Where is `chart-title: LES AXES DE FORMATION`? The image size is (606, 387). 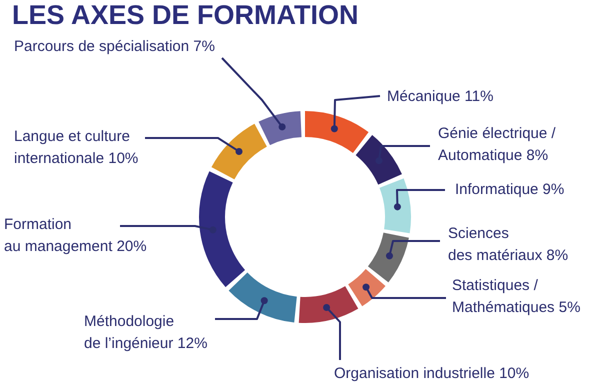 chart-title: LES AXES DE FORMATION is located at coordinates (185, 15).